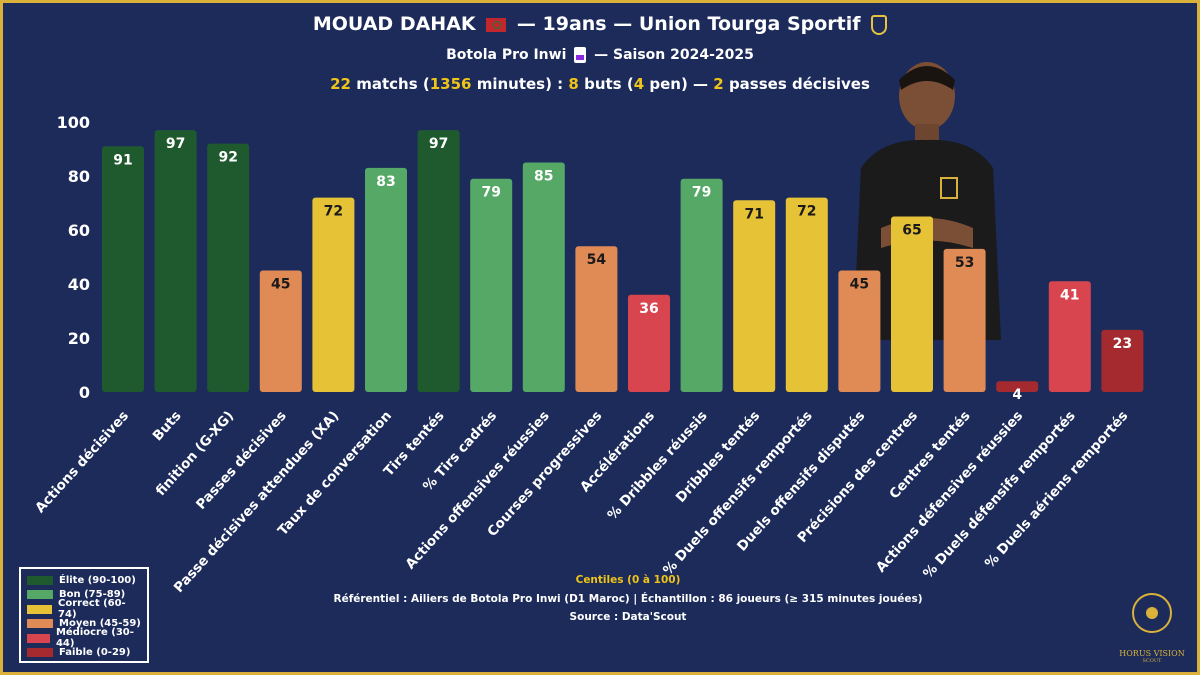 The image size is (1200, 675). What do you see at coordinates (79, 338) in the screenshot?
I see `y-tick-label: 20` at bounding box center [79, 338].